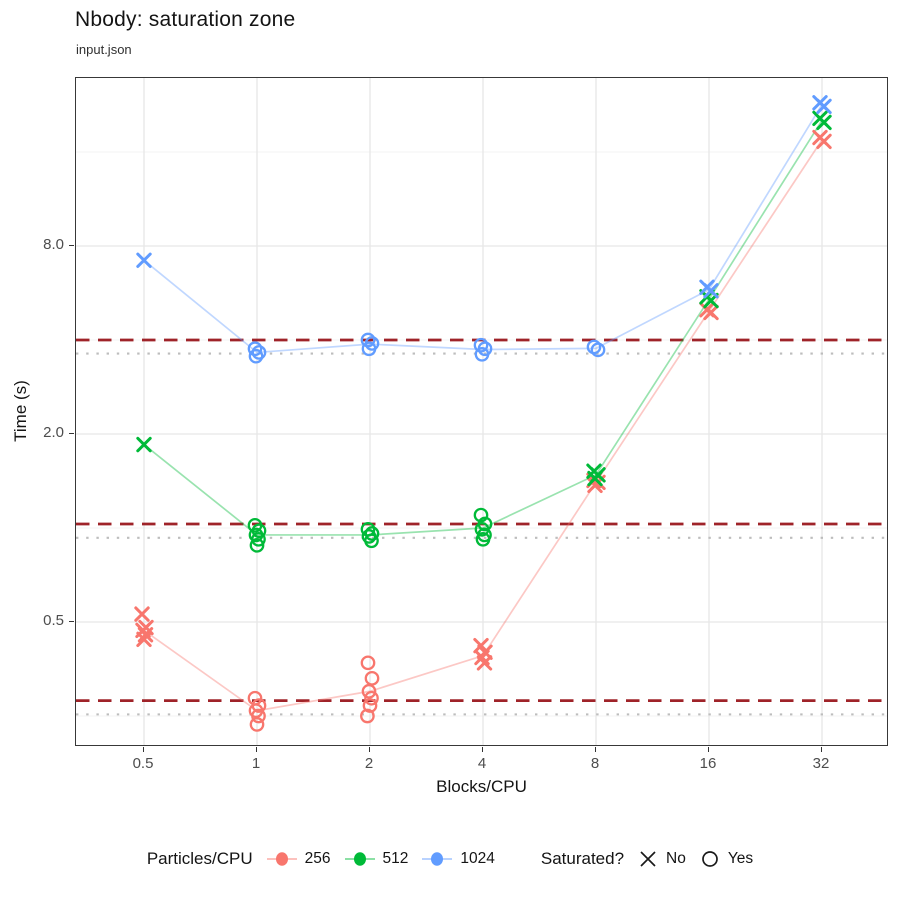  I want to click on legend-item-256: 256, so click(298, 859).